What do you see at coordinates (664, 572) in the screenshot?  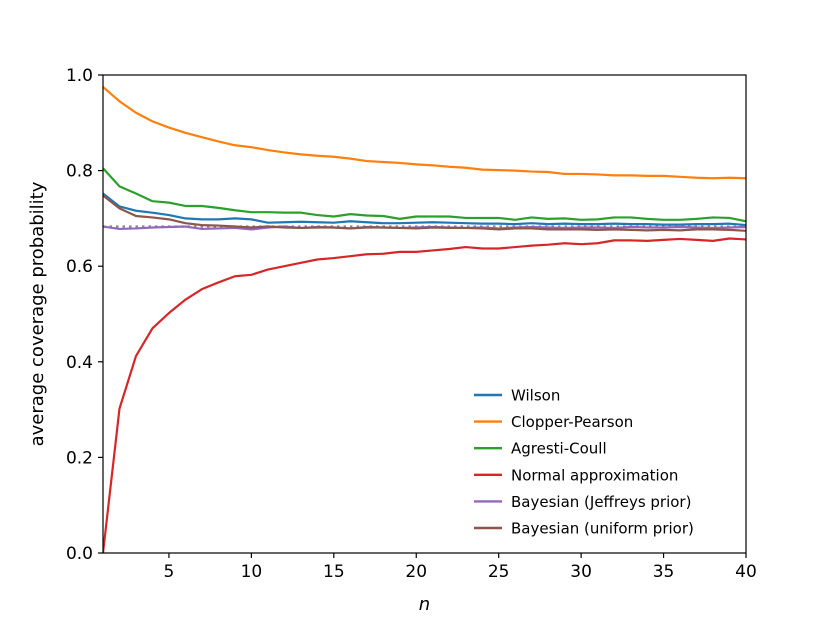 I see `x-tick-label: 35` at bounding box center [664, 572].